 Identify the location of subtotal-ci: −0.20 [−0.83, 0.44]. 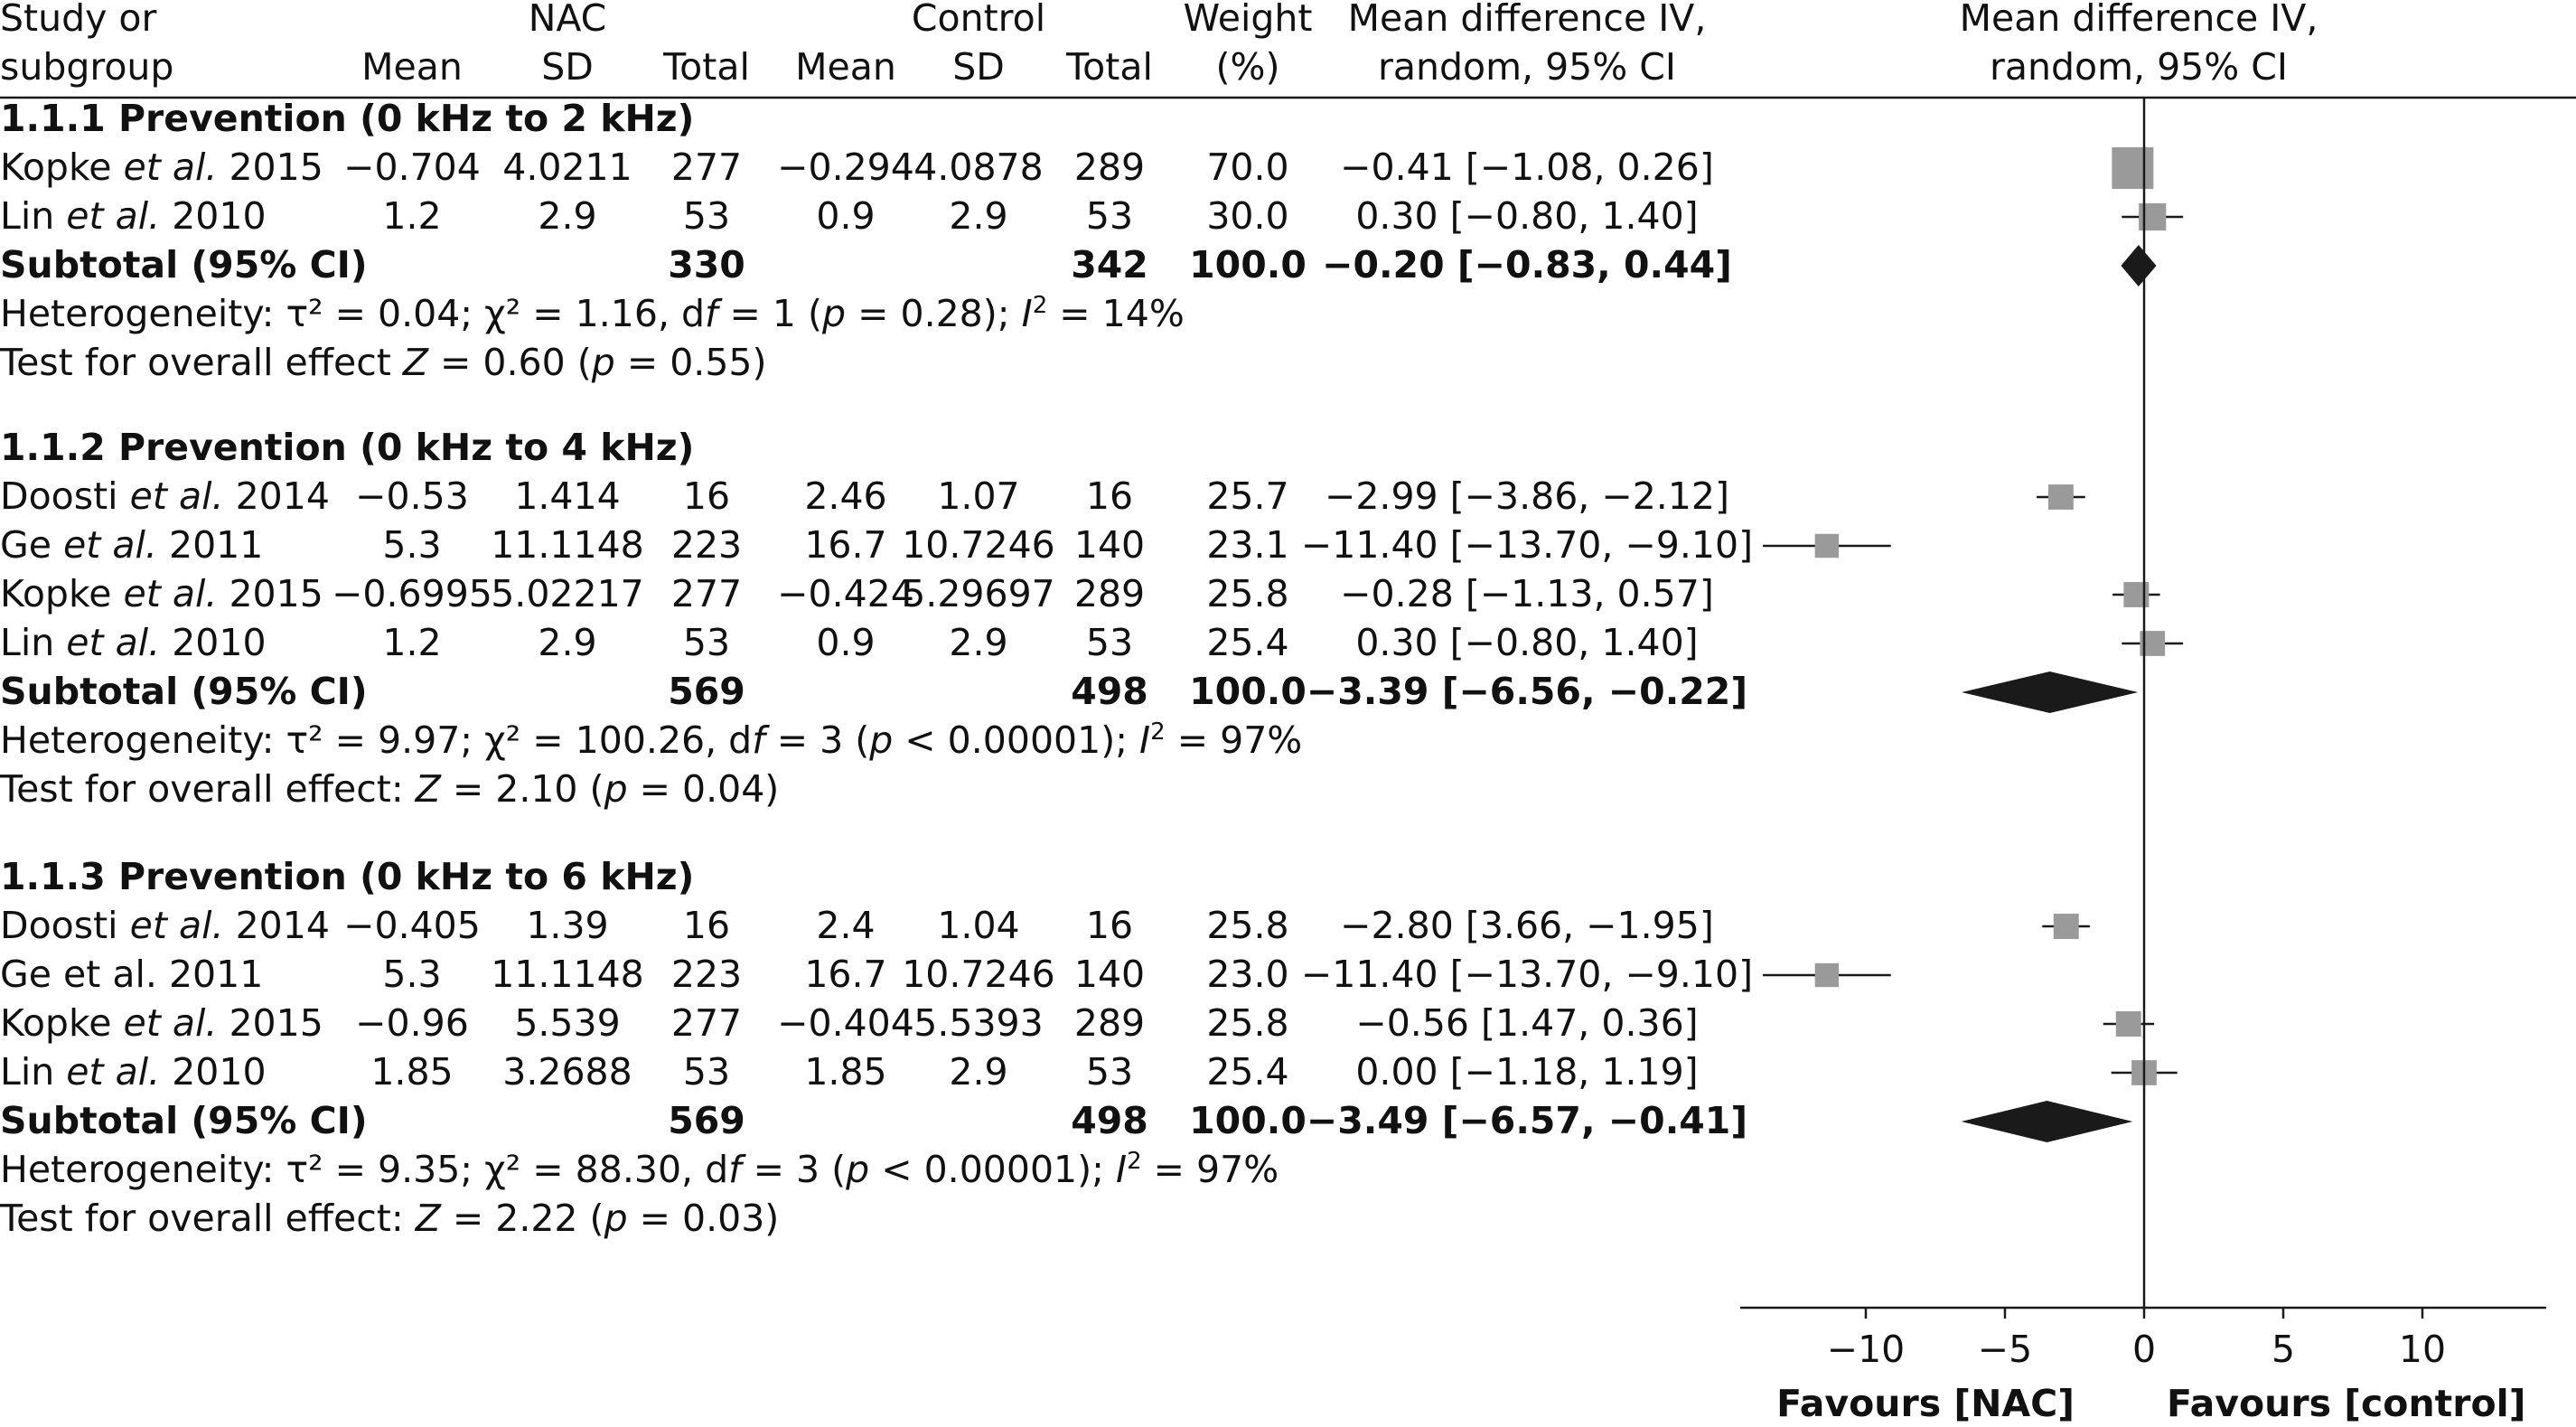
(1527, 264).